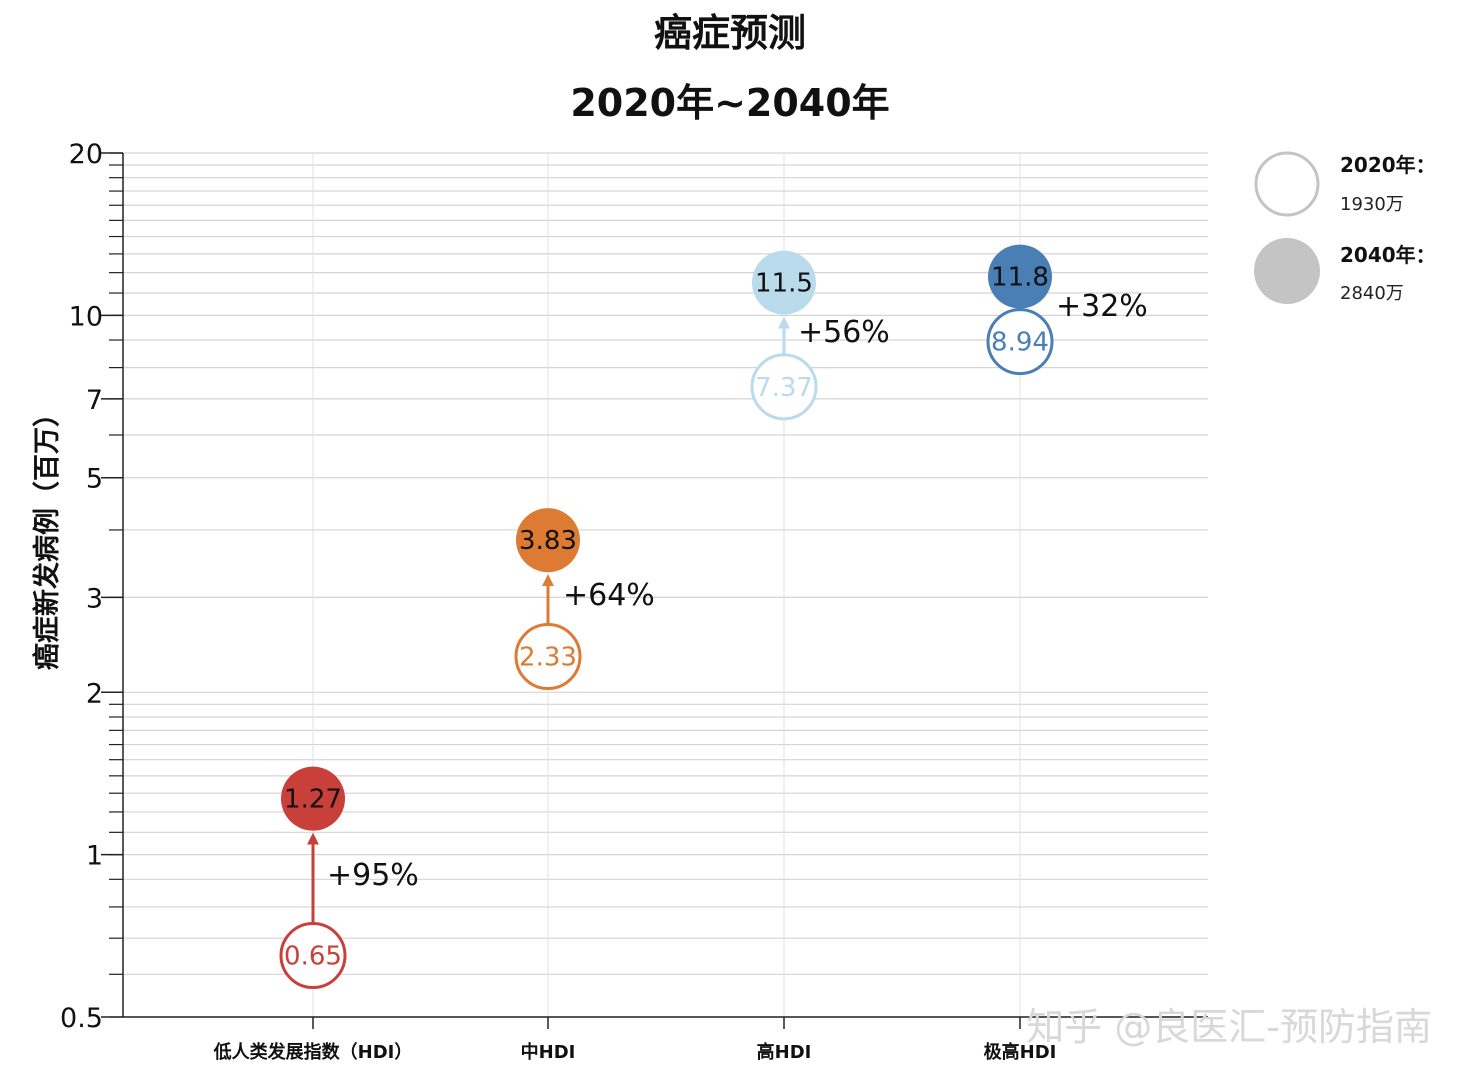 The height and width of the screenshot is (1086, 1470). I want to click on category-labels: 低人类发展指数（HDI） 中HDI 高HDI 极高HDI, so click(635, 1052).